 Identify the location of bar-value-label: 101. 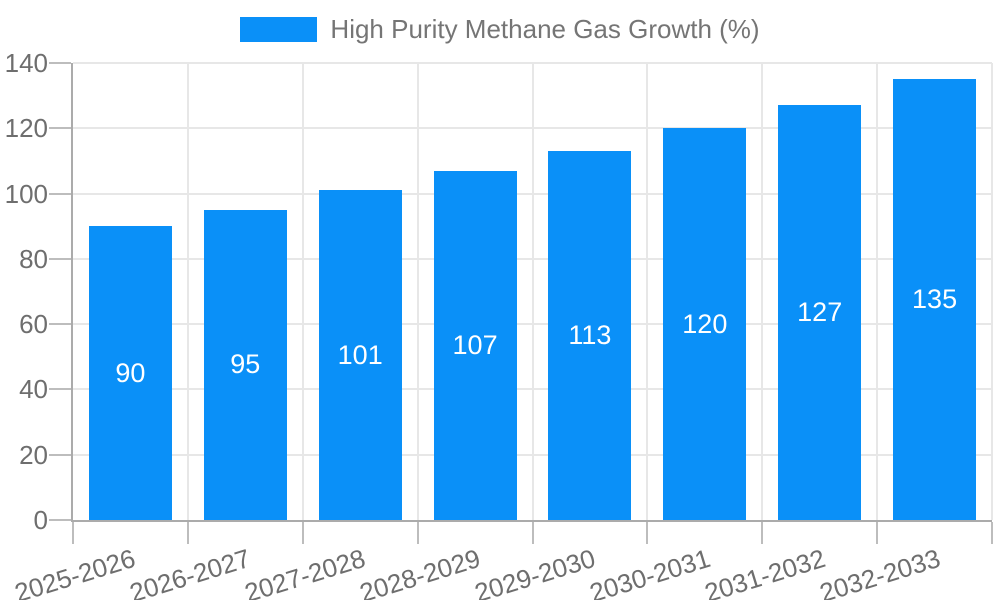
(360, 354).